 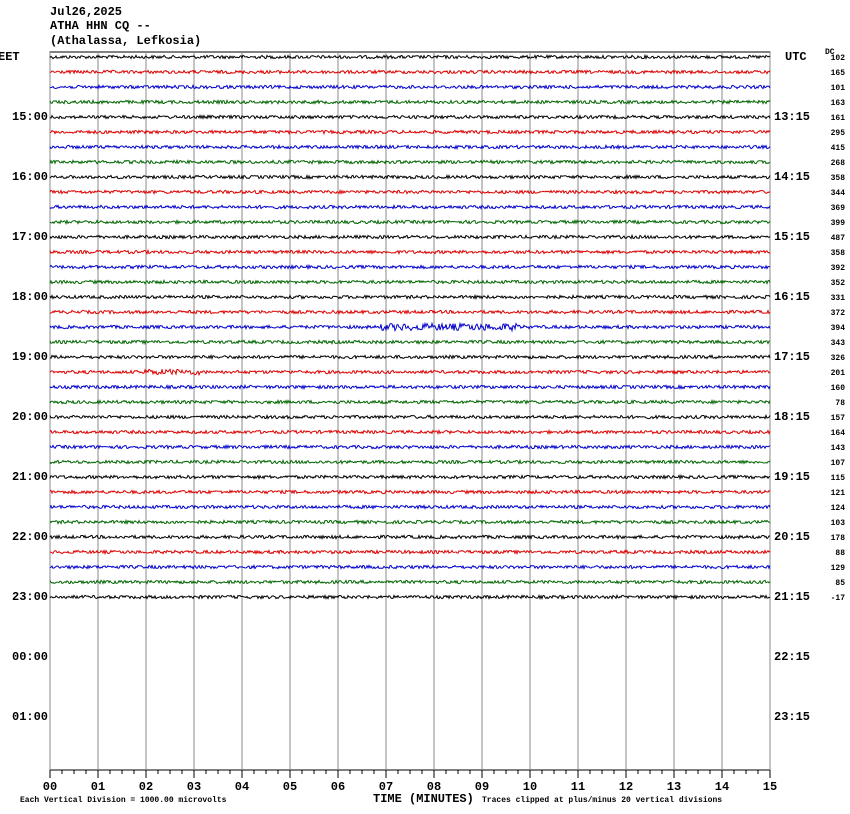 What do you see at coordinates (838, 223) in the screenshot?
I see `dc-value: 399` at bounding box center [838, 223].